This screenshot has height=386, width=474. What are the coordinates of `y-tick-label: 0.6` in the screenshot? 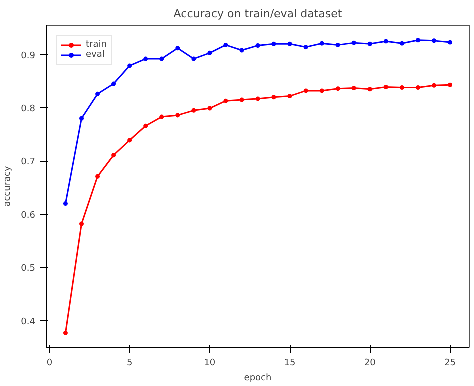 It's located at (28, 215).